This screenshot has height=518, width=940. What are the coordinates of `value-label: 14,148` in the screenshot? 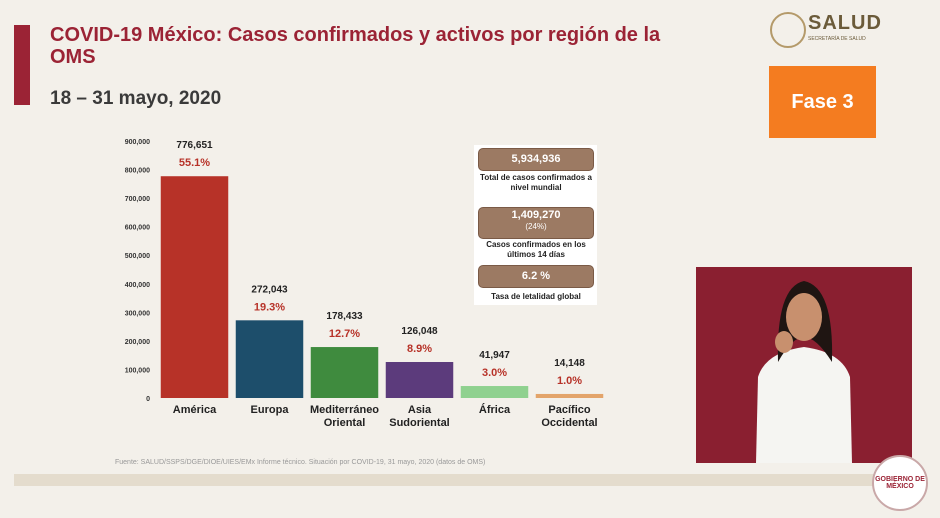 It's located at (569, 363).